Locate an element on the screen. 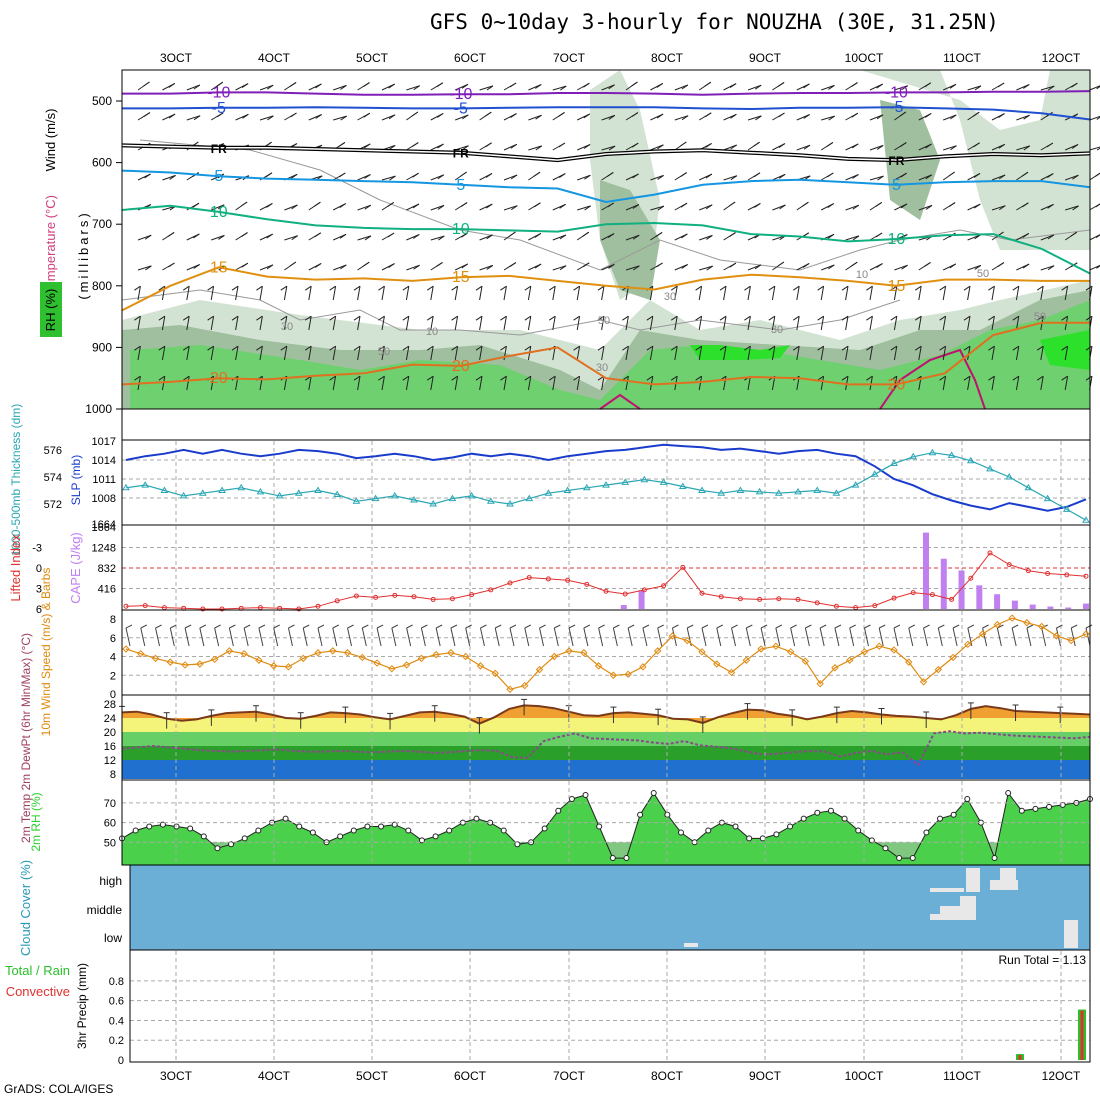 This screenshot has height=1100, width=1100. cloud-block is located at coordinates (973, 880).